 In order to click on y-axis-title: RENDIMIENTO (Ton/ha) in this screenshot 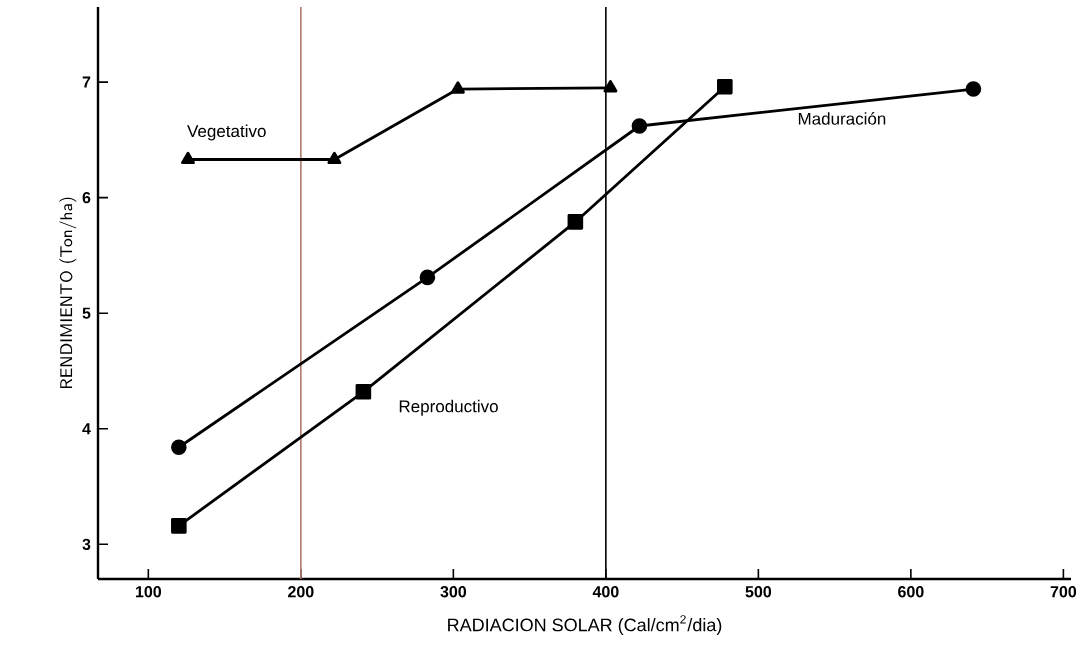, I will do `click(68, 292)`.